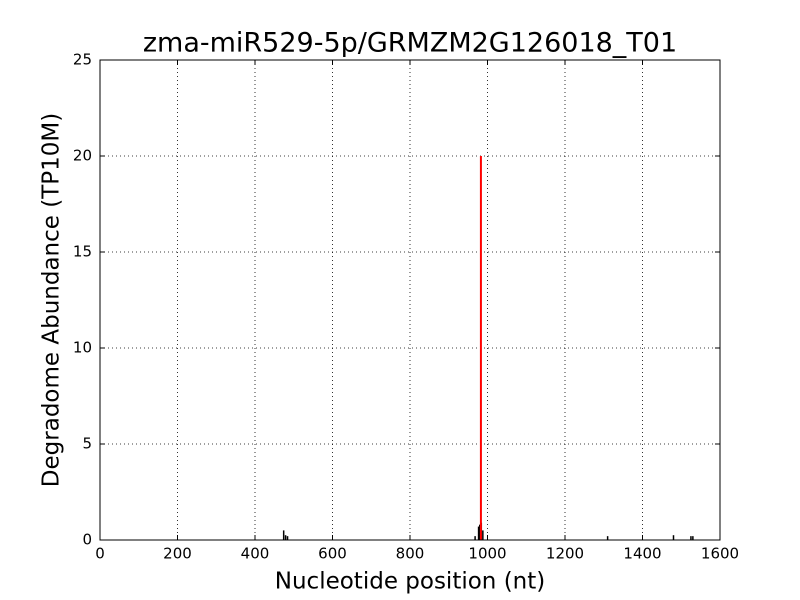 Image resolution: width=800 pixels, height=600 pixels. Describe the element at coordinates (82, 60) in the screenshot. I see `y-tick-label: 25` at that location.